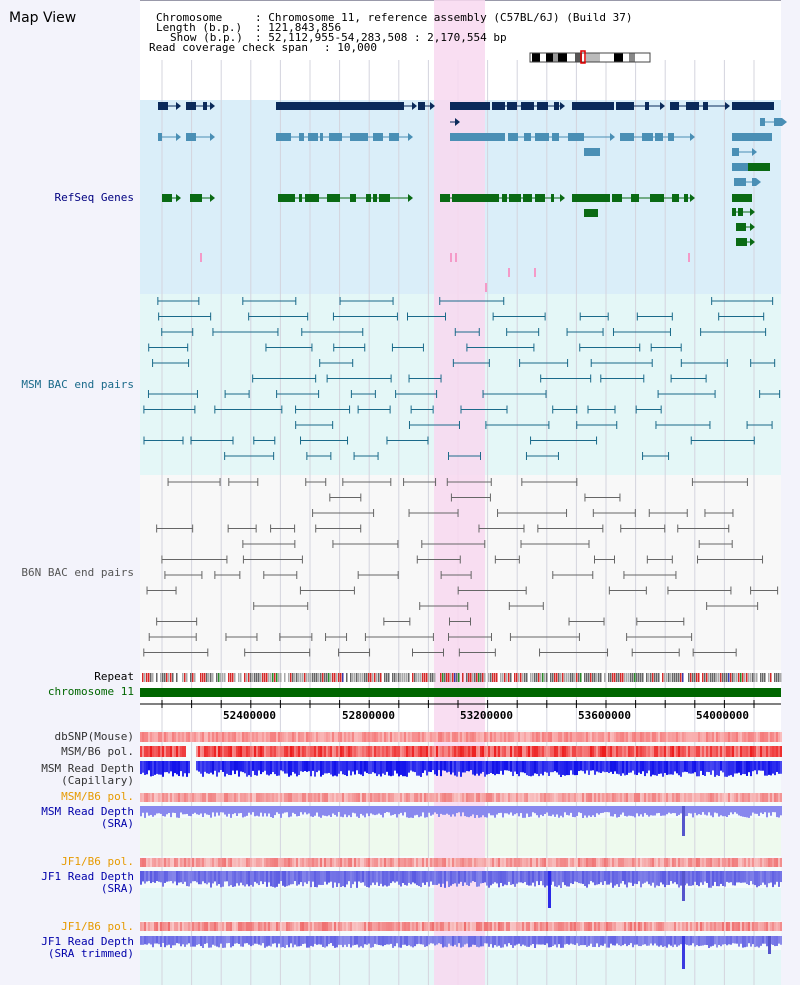 The height and width of the screenshot is (985, 800). I want to click on label-b6n-bac-end-pairs: B6N BAC end pairs, so click(77, 572).